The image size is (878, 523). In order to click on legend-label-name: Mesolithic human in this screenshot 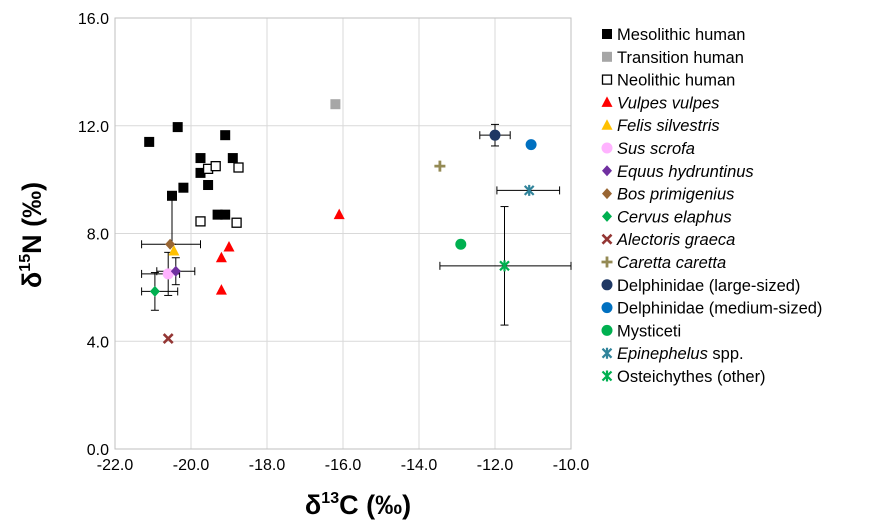, I will do `click(681, 35)`.